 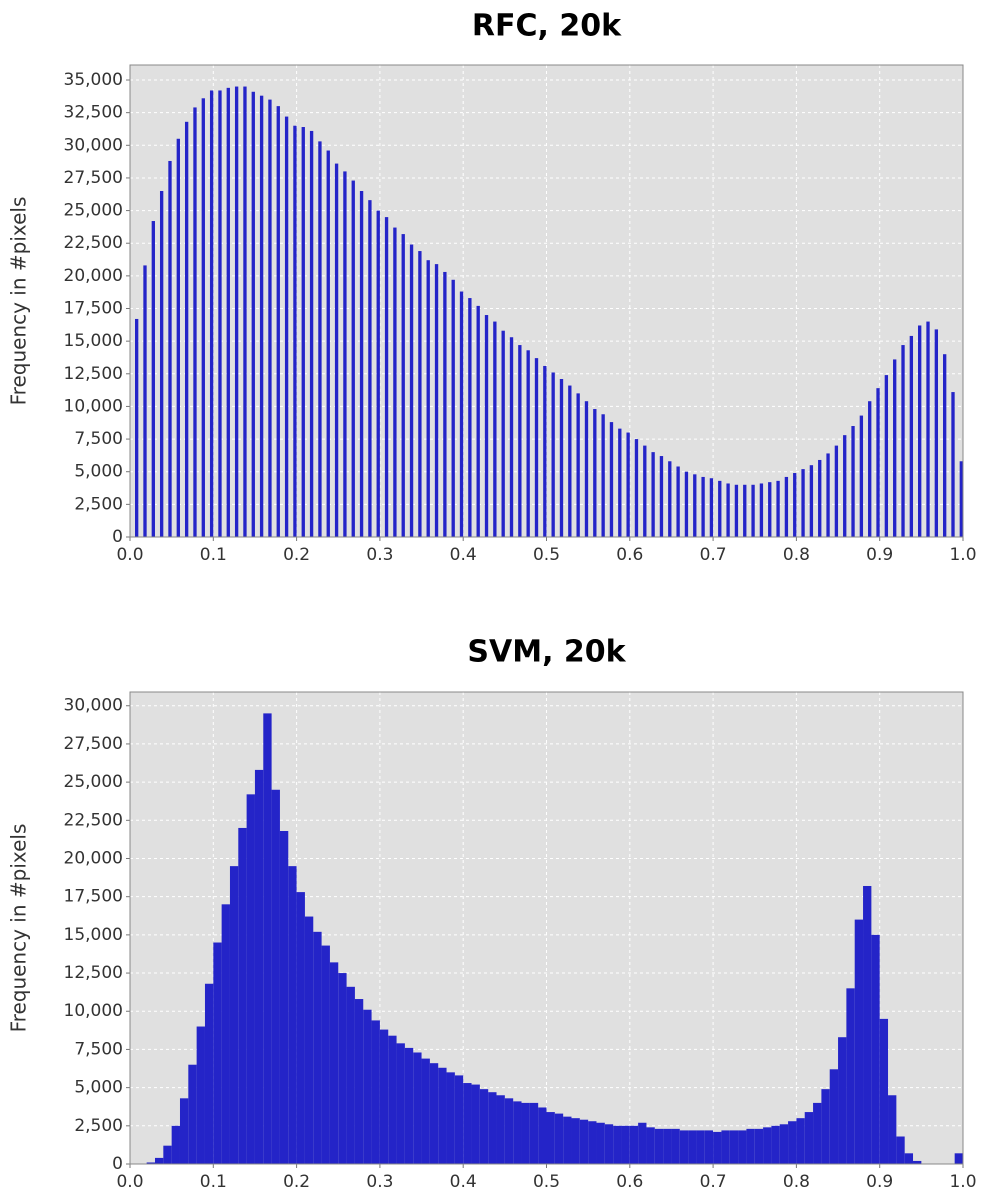 What do you see at coordinates (117, 1164) in the screenshot?
I see `y-tick-label: 0` at bounding box center [117, 1164].